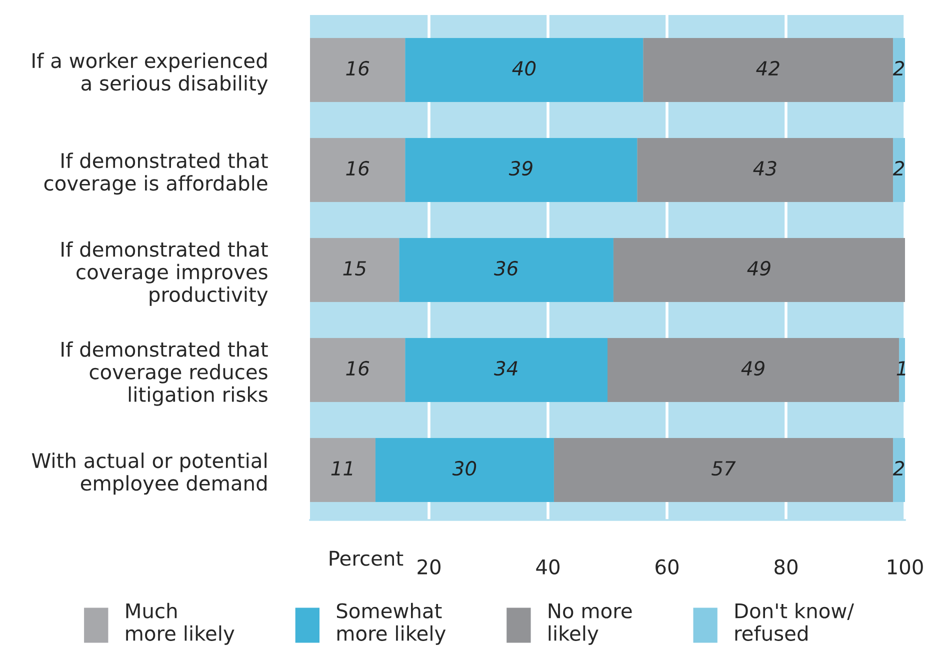 This screenshot has width=938, height=663. I want to click on x-tick-label: 40, so click(548, 566).